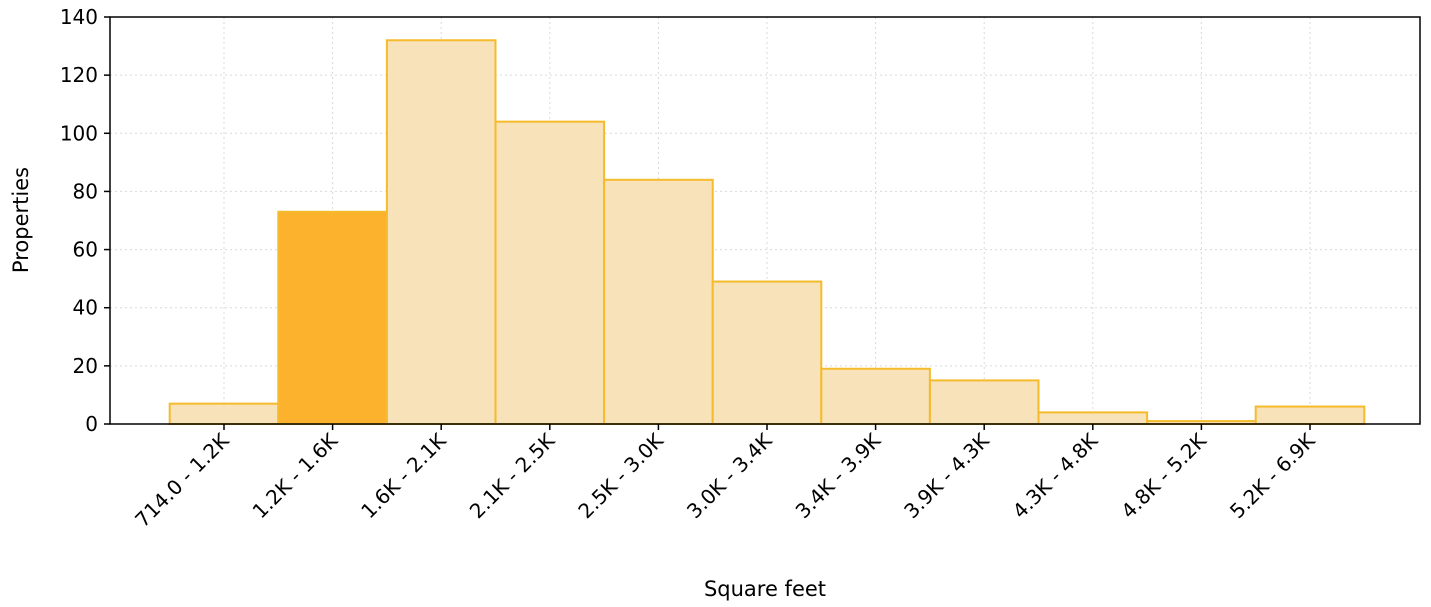 This screenshot has width=1431, height=607. I want to click on x-tick-label: 714.0 - 1.2K, so click(182, 480).